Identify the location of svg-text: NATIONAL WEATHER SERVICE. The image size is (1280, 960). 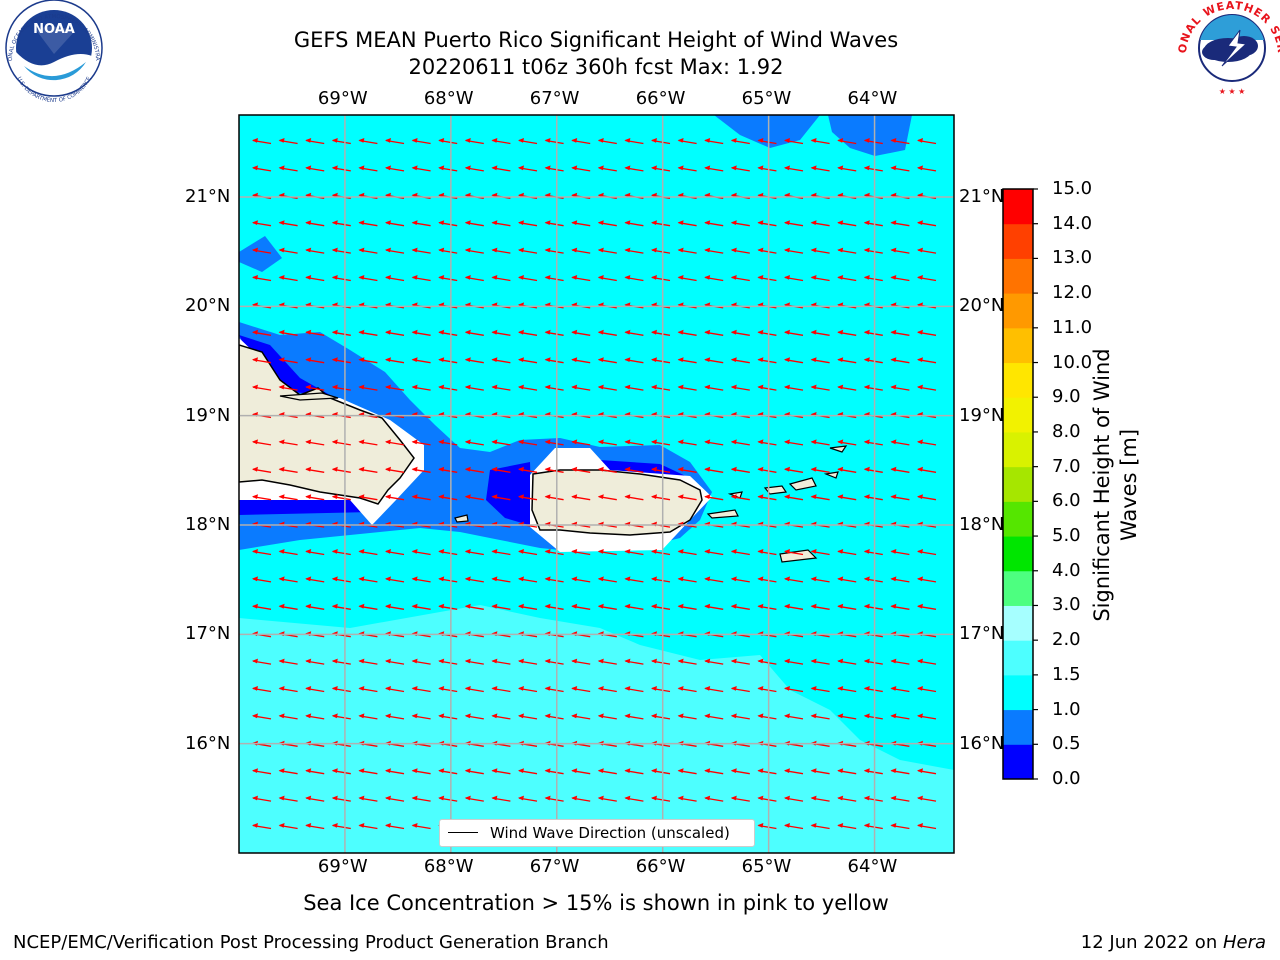
(640, 27).